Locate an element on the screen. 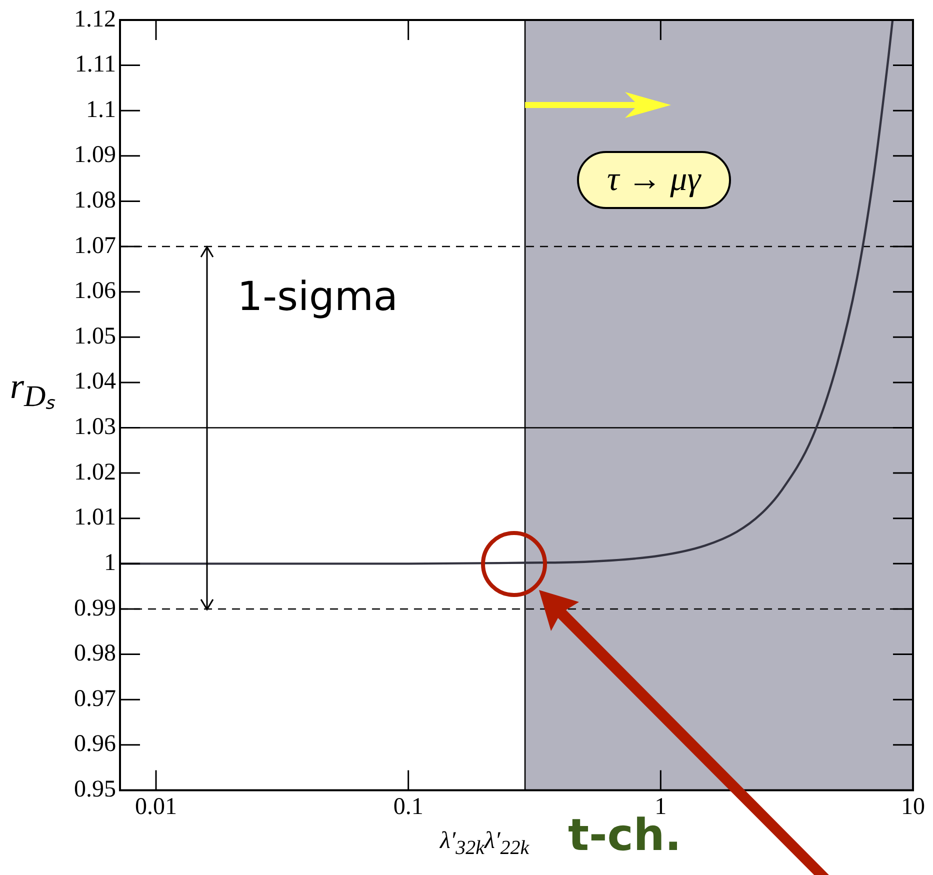  y-tick-label: 1.02 is located at coordinates (95, 472).